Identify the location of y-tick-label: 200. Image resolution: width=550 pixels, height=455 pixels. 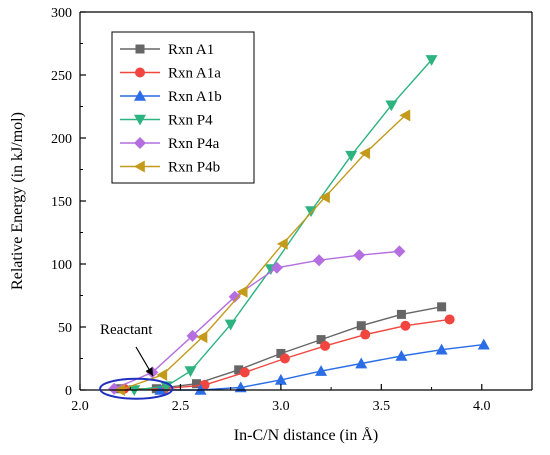
(61, 139).